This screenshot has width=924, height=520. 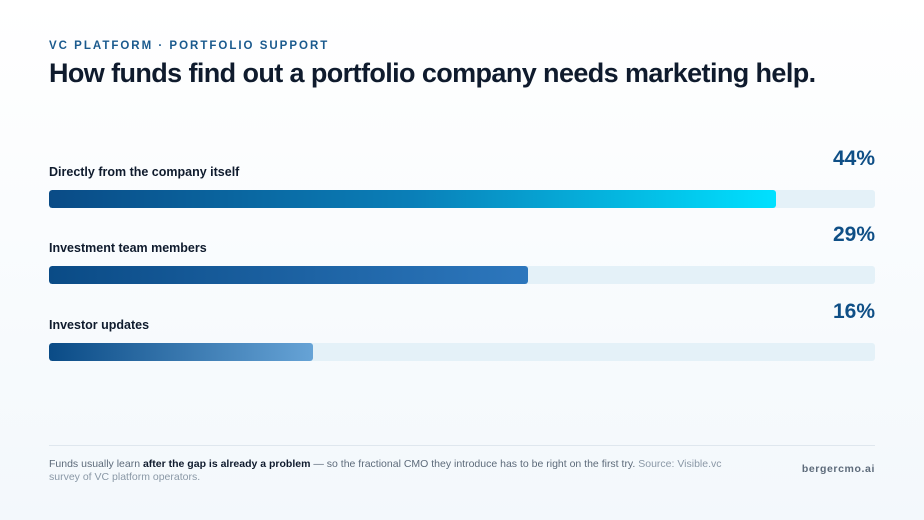 What do you see at coordinates (853, 234) in the screenshot?
I see `bar-value-label: 29%` at bounding box center [853, 234].